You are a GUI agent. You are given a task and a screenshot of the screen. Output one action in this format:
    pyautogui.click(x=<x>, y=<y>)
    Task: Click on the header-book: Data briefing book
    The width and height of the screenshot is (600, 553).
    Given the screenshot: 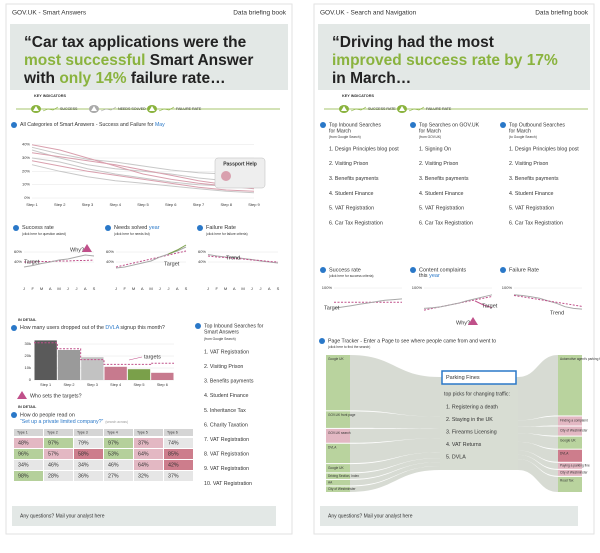 What is the action you would take?
    pyautogui.click(x=562, y=13)
    